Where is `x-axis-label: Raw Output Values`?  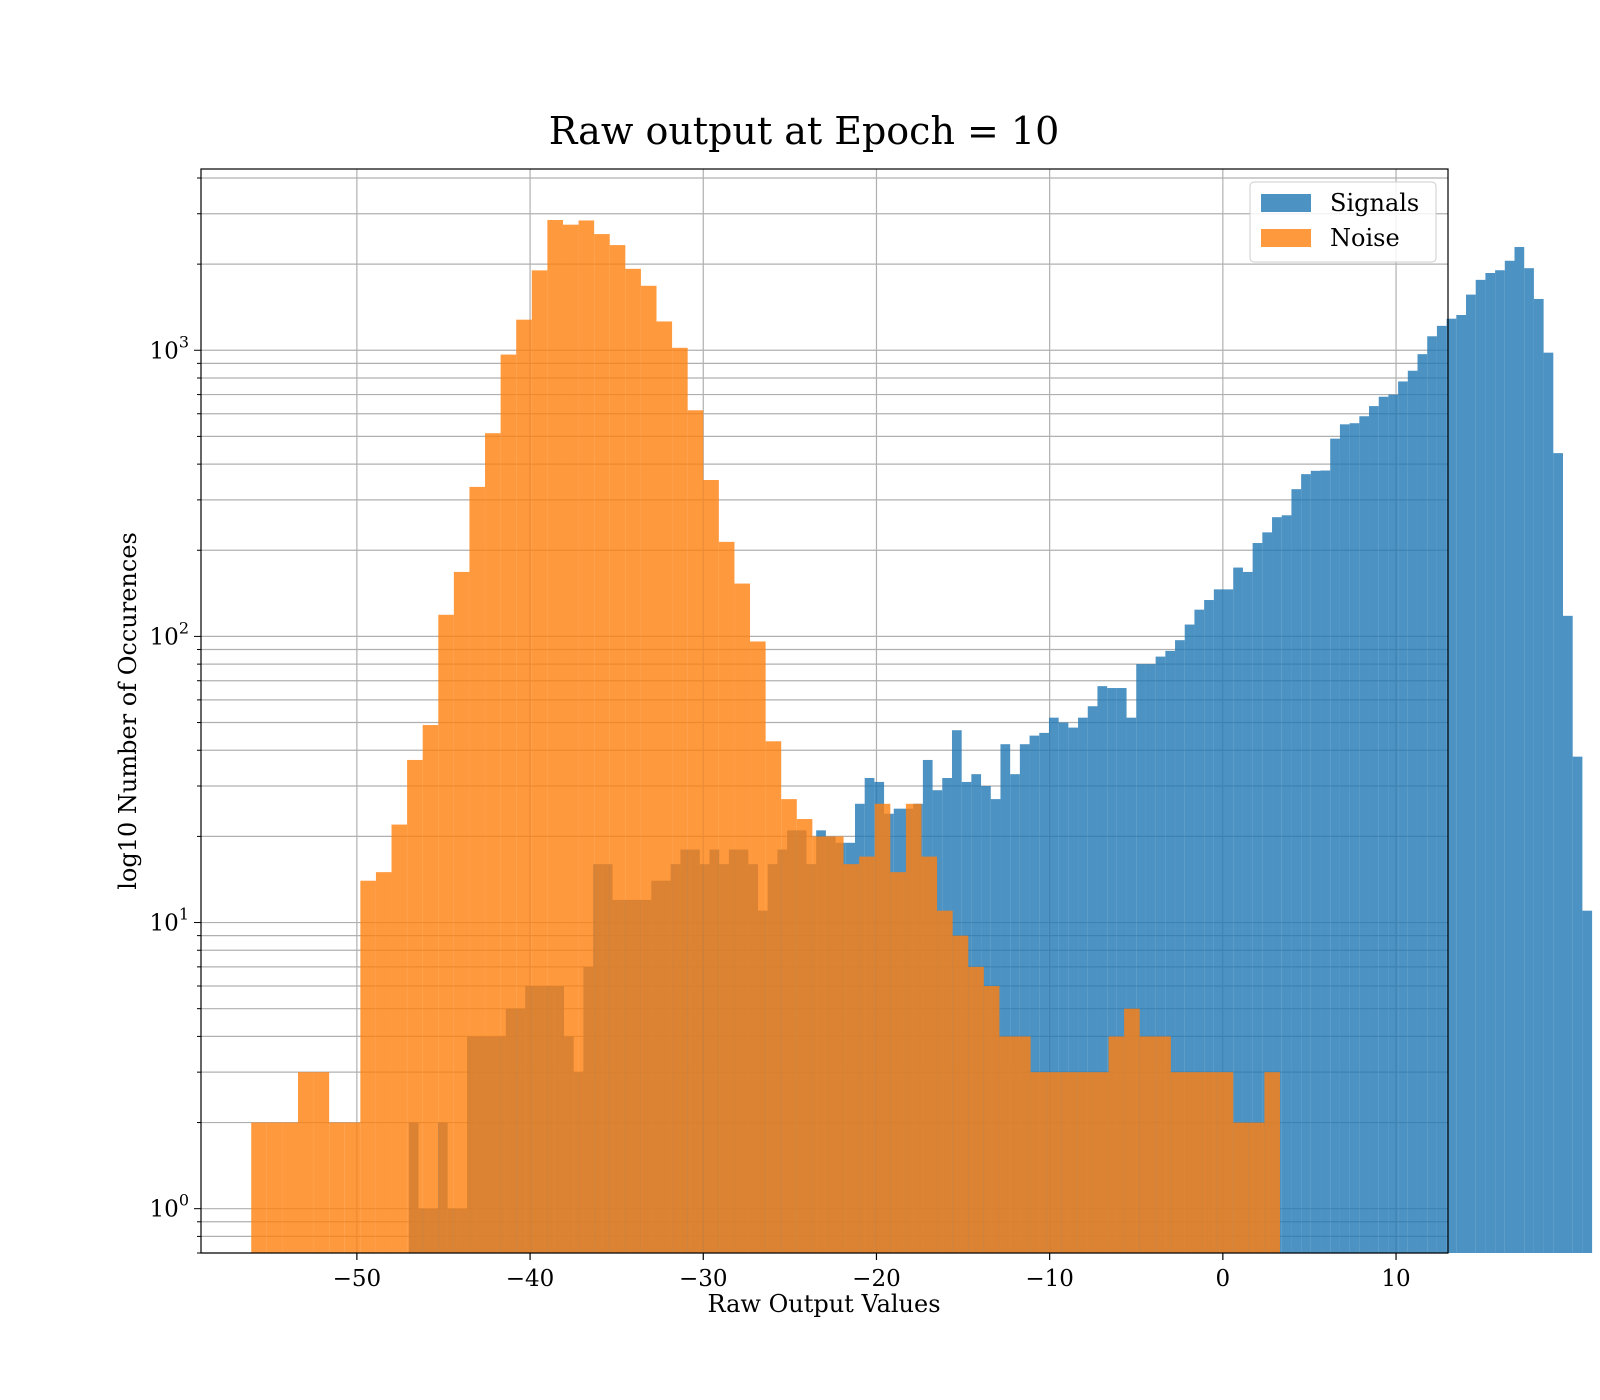
x-axis-label: Raw Output Values is located at coordinates (823, 1304).